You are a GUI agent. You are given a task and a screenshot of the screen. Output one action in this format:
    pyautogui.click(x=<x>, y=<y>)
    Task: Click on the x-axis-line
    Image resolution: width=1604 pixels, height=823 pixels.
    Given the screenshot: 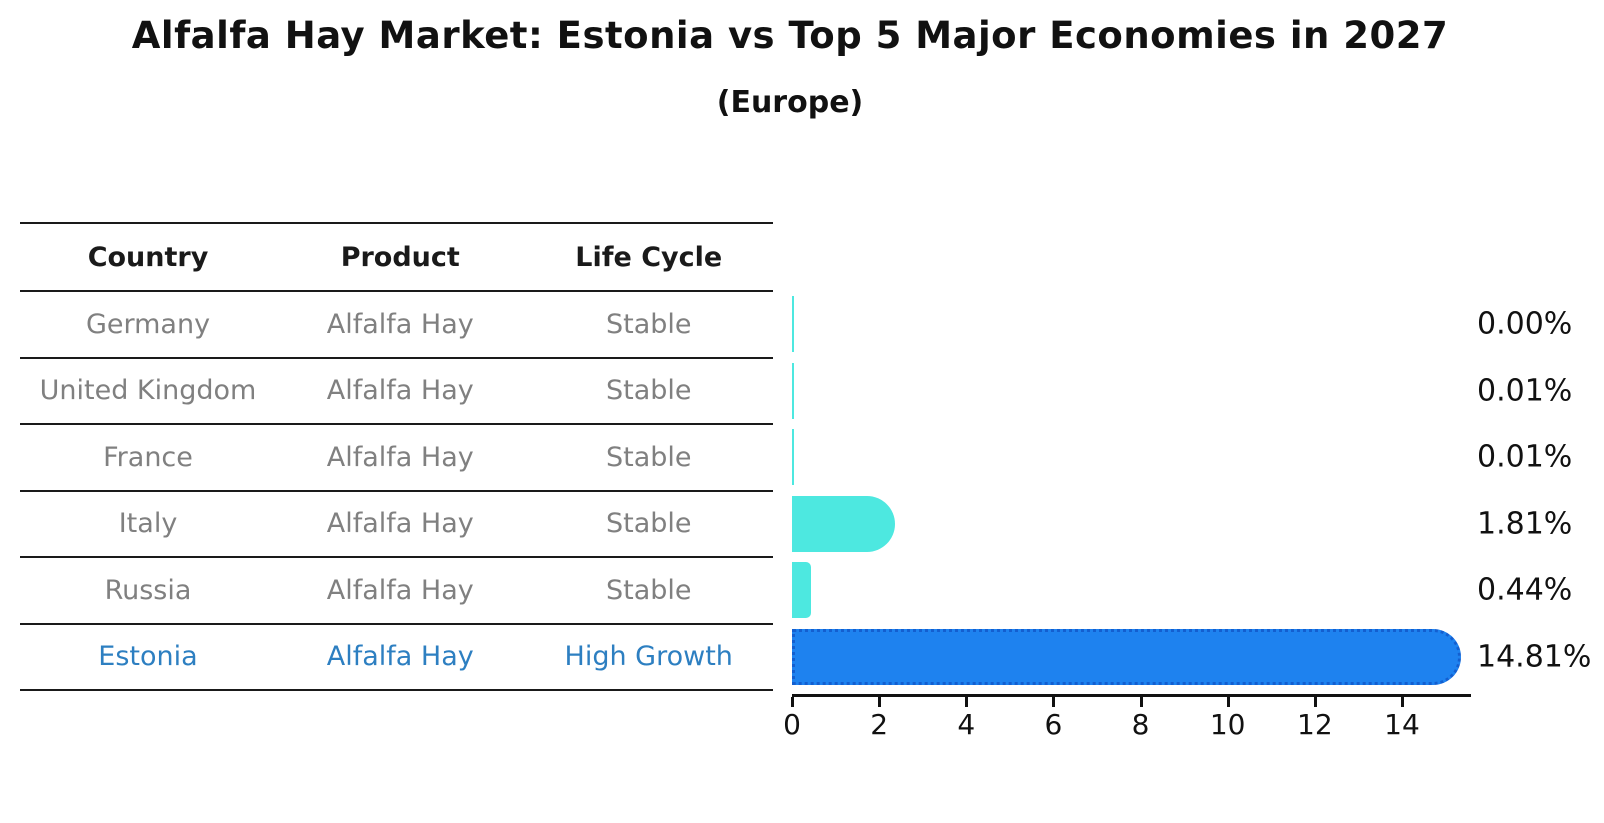 What is the action you would take?
    pyautogui.click(x=1131, y=695)
    